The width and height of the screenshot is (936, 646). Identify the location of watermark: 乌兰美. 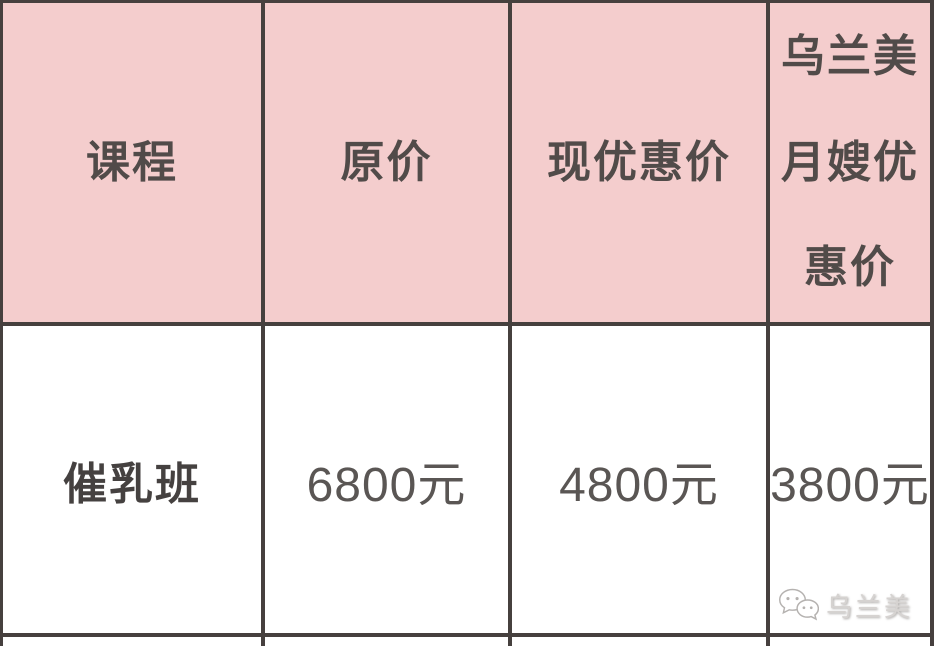
(845, 605).